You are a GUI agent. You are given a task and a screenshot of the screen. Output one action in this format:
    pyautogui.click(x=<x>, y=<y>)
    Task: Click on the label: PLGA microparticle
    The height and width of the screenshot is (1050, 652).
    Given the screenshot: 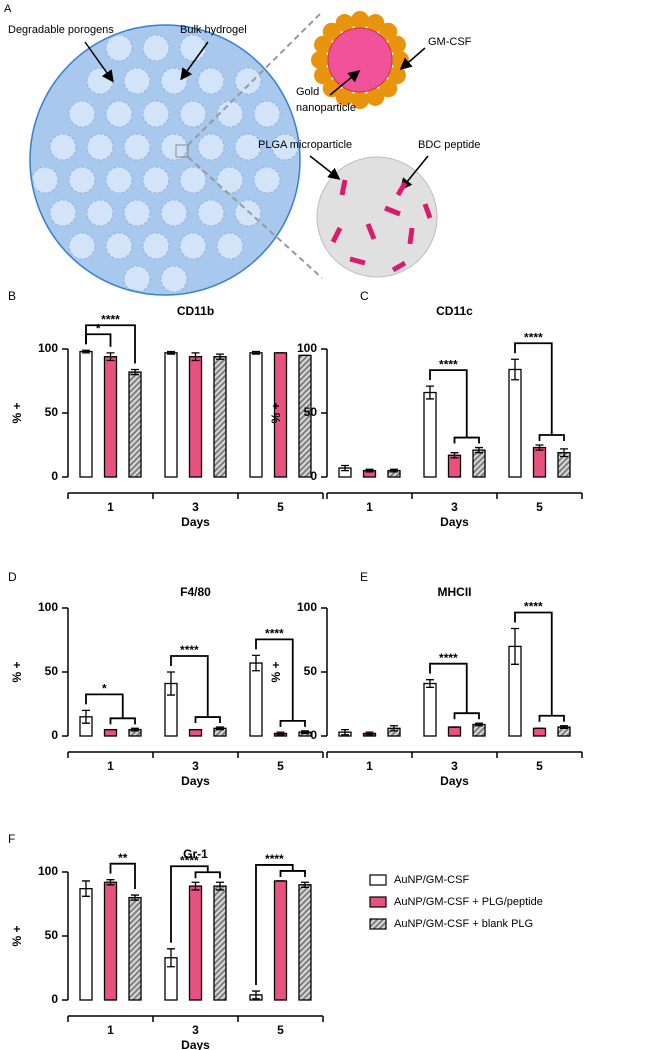 What is the action you would take?
    pyautogui.click(x=305, y=145)
    